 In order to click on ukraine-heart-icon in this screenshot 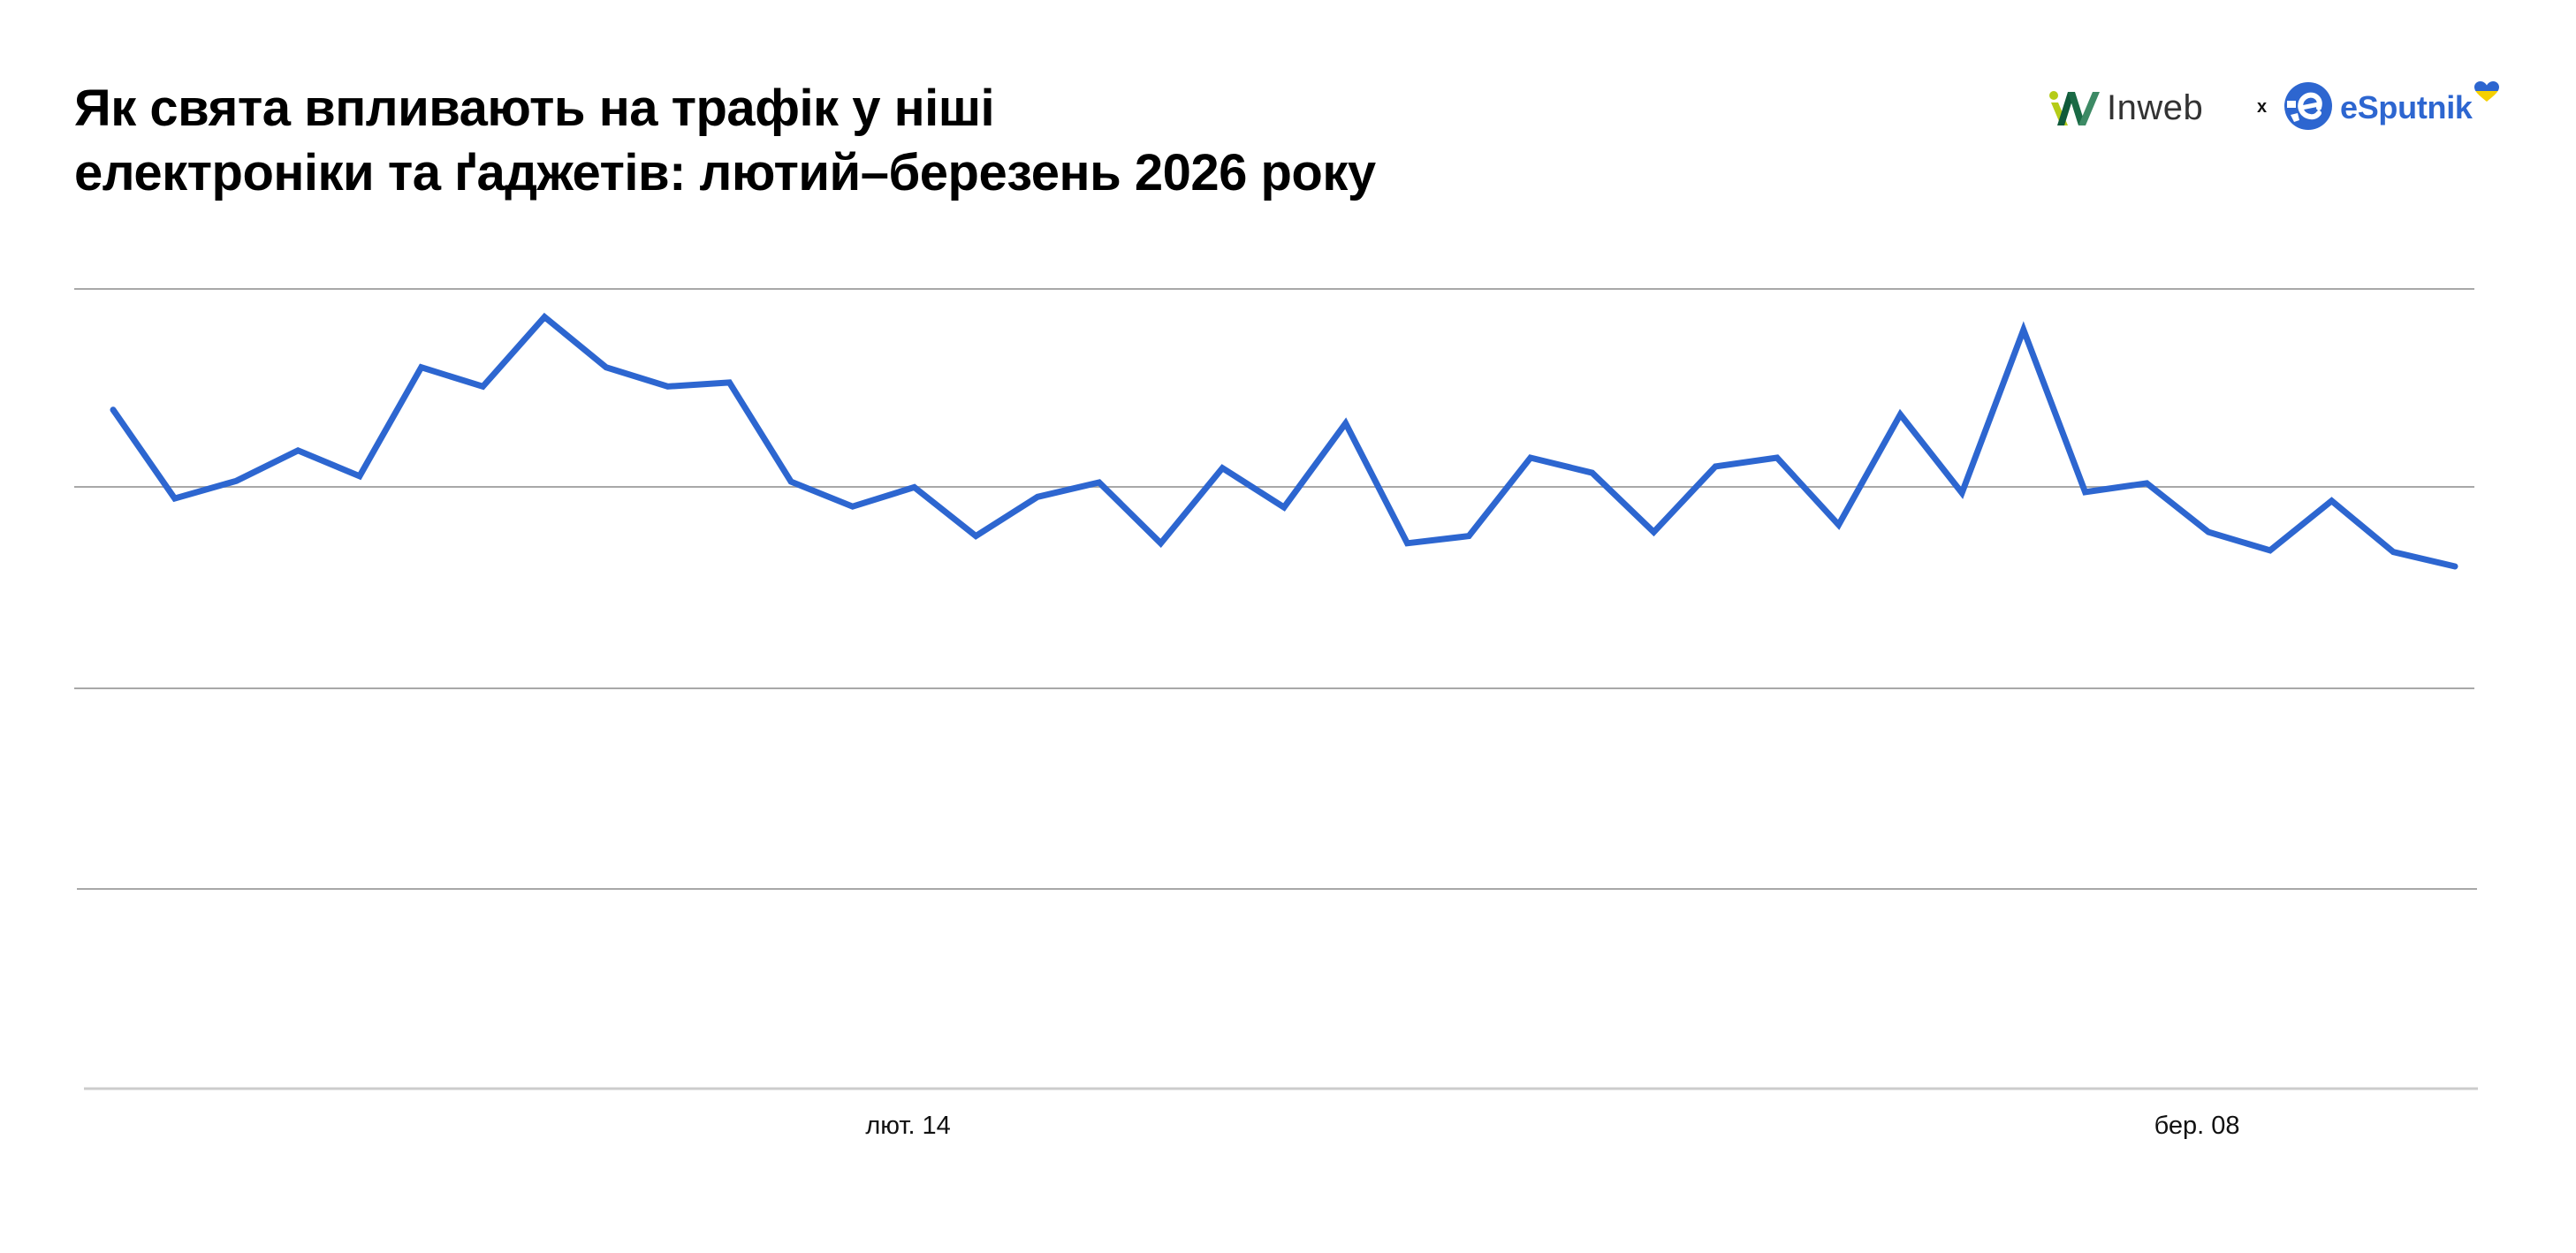, I will do `click(2486, 93)`.